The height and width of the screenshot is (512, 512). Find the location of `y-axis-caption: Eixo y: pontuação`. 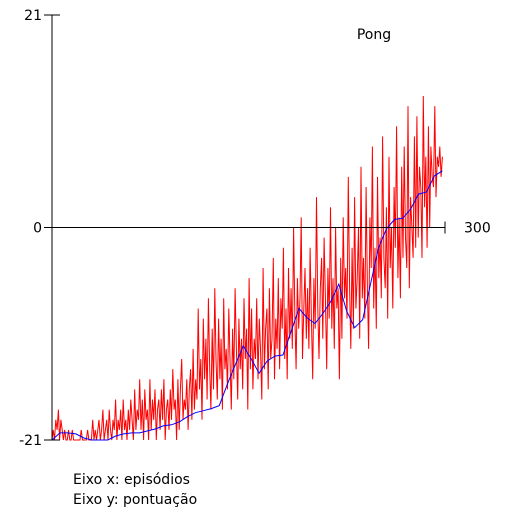

y-axis-caption: Eixo y: pontuação is located at coordinates (135, 500).